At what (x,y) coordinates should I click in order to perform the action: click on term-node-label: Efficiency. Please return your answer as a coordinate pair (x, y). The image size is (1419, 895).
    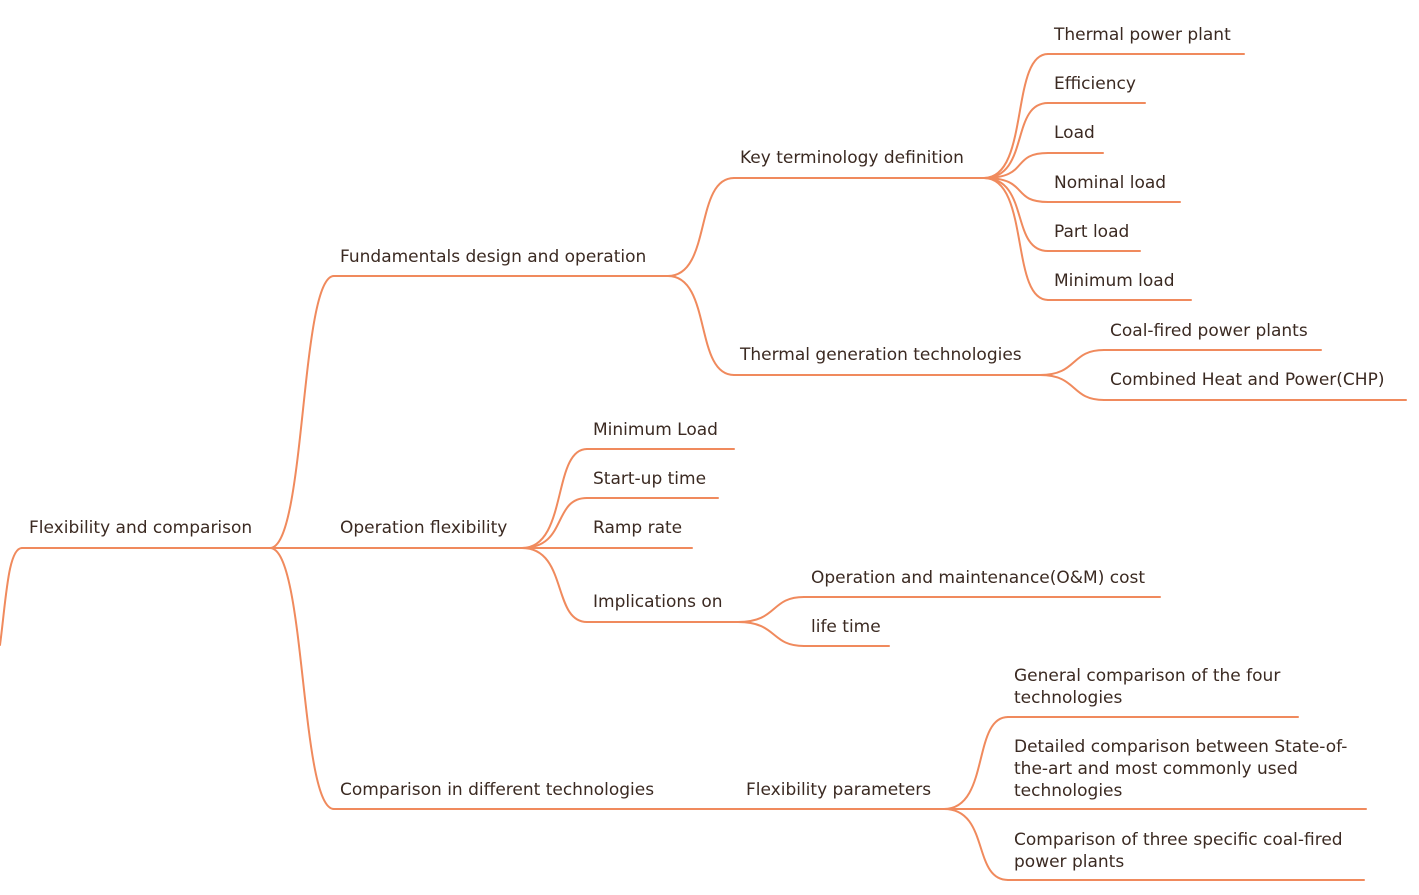
    Looking at the image, I should click on (1095, 84).